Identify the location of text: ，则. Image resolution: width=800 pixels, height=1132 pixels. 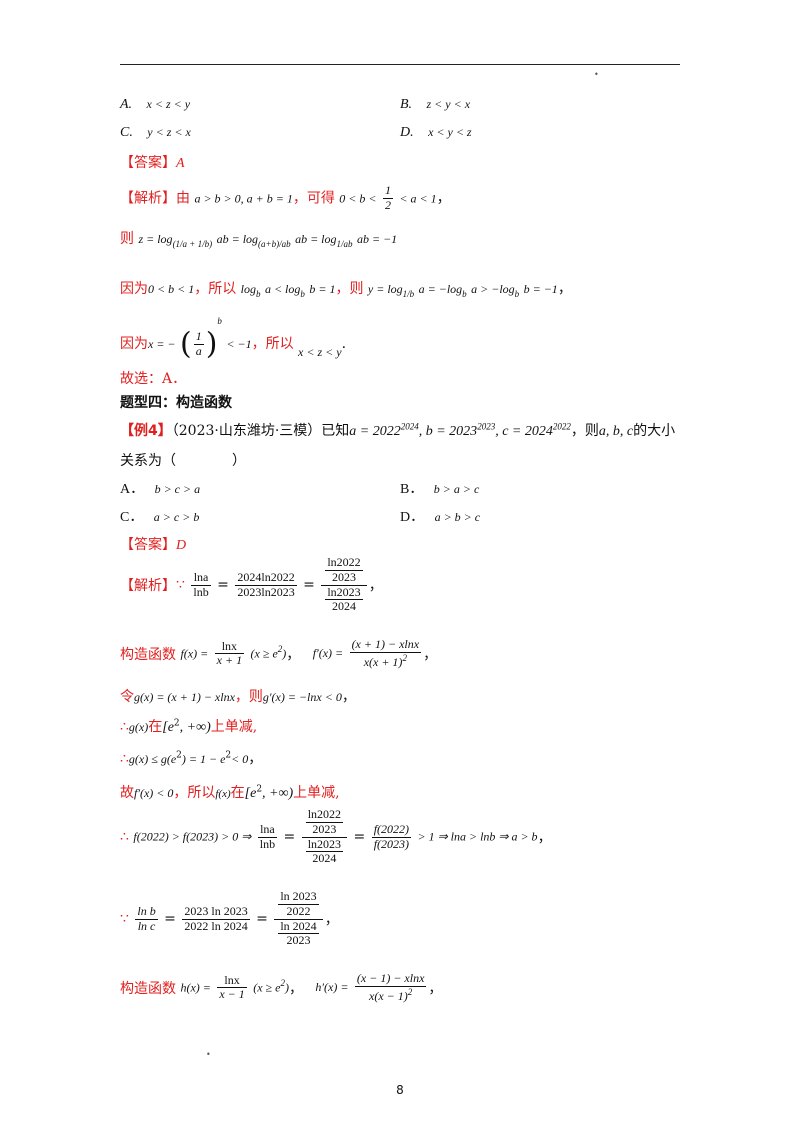
(584, 431).